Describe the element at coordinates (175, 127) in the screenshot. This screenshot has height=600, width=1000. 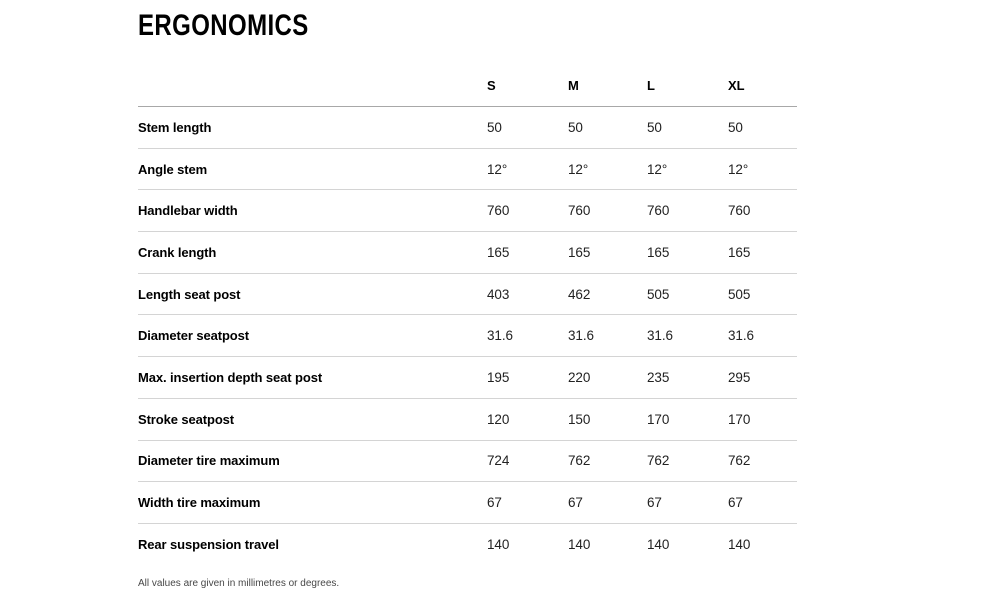
I see `row-label: Stem length` at that location.